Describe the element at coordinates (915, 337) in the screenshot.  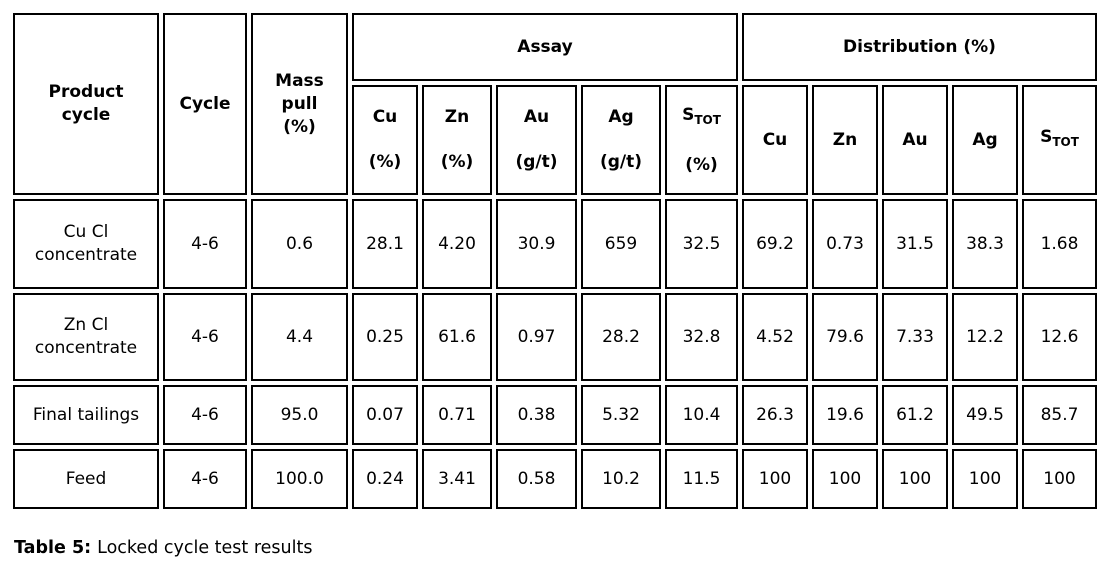
I see `cell-dist-au: 7.33` at that location.